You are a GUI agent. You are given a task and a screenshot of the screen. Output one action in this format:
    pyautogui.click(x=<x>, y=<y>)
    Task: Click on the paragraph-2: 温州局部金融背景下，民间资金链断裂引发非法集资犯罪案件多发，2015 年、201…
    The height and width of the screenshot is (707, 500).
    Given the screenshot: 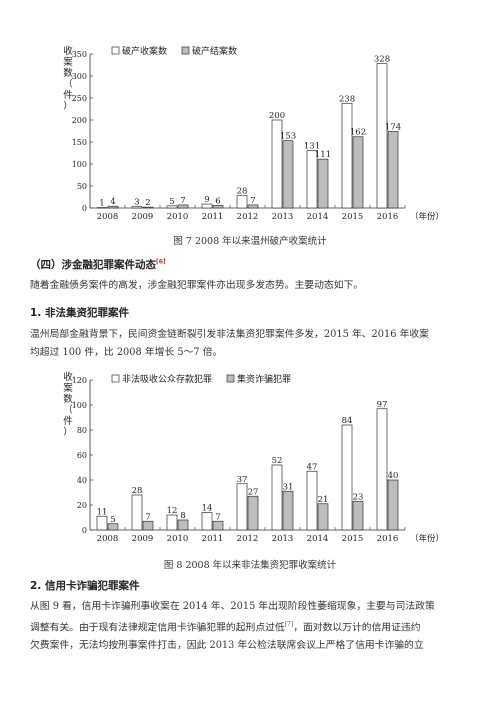 What is the action you would take?
    pyautogui.click(x=250, y=344)
    